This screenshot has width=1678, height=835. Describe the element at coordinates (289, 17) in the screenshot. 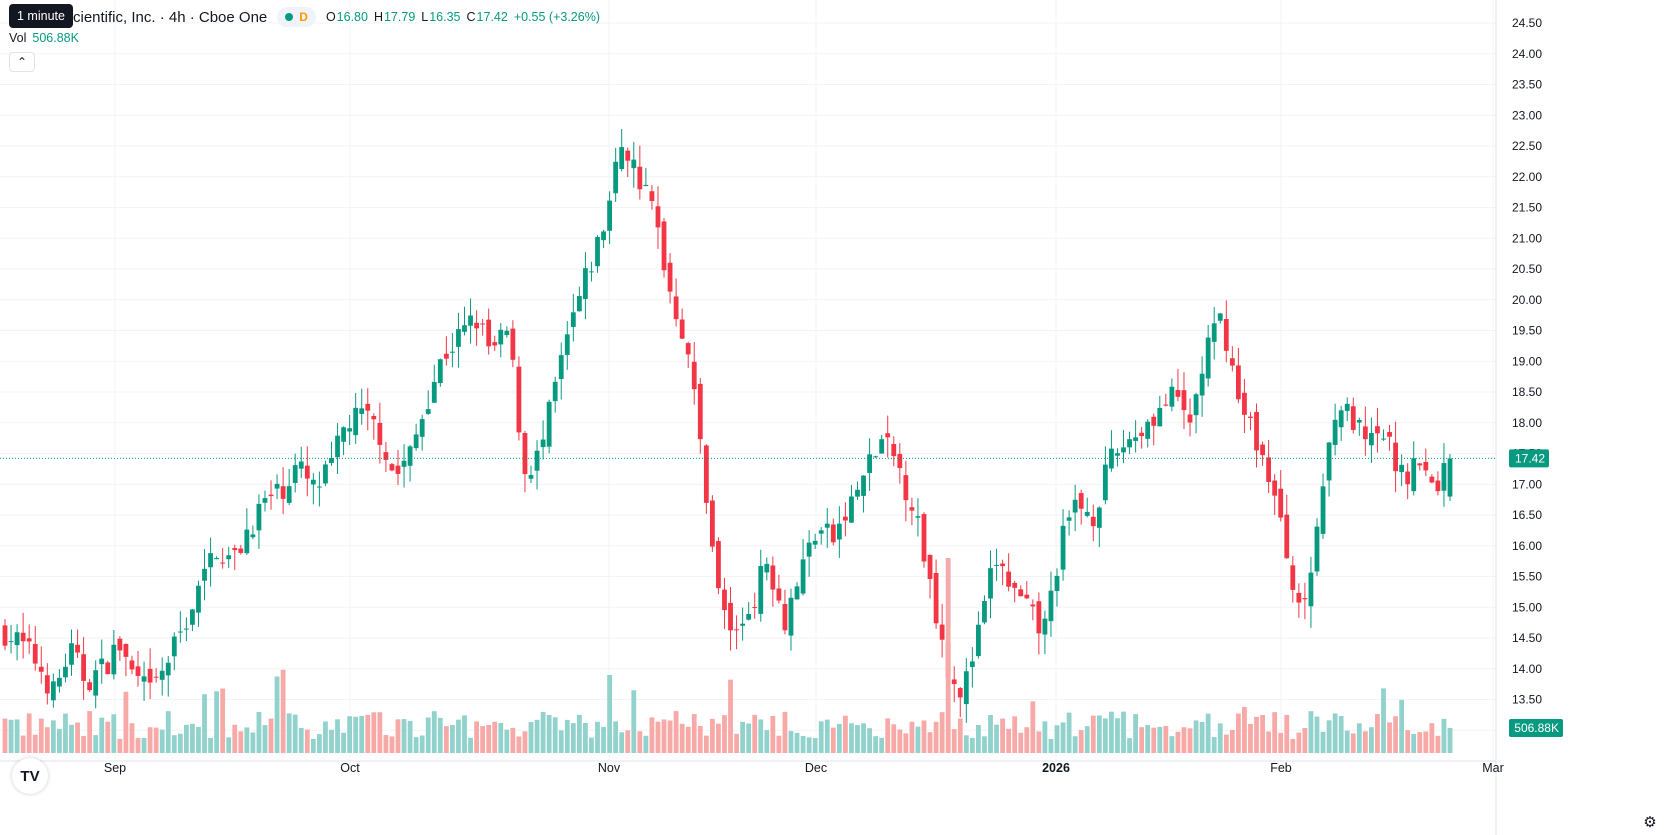

I see `market-status-icon` at that location.